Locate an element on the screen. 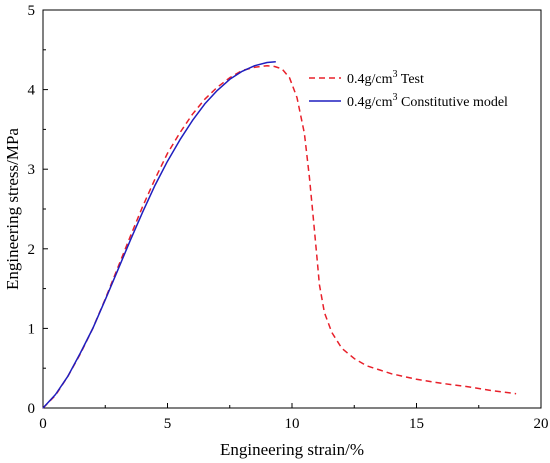 Image resolution: width=550 pixels, height=463 pixels. x-tick-label: 5 is located at coordinates (168, 424).